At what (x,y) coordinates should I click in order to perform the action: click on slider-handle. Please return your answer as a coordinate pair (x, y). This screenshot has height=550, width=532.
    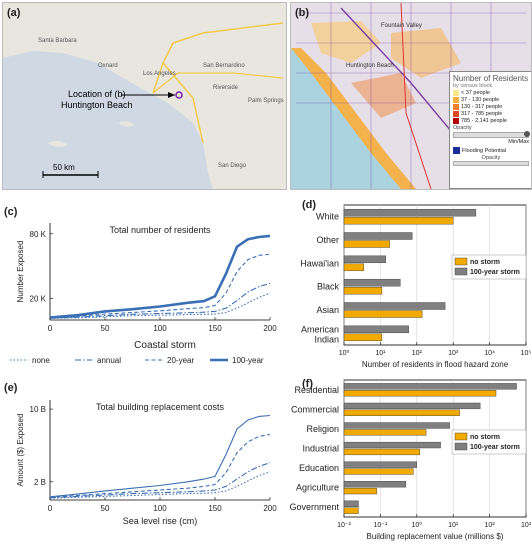
    Looking at the image, I should click on (527, 134).